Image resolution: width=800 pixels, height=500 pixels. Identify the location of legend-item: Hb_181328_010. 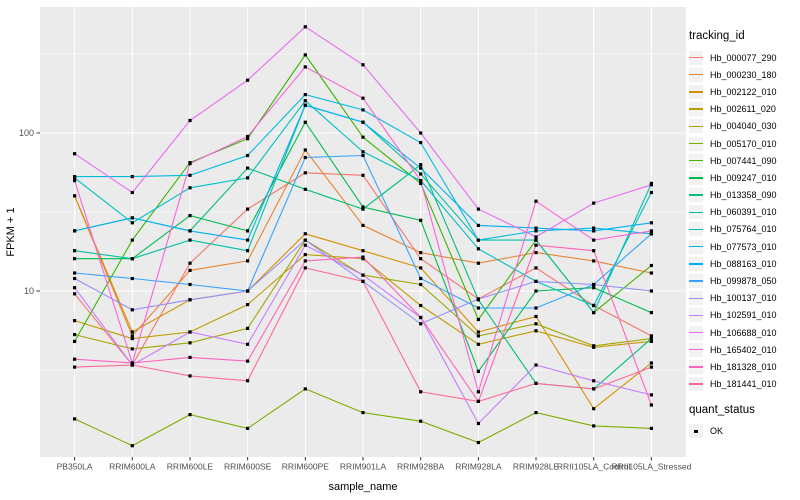
(744, 366).